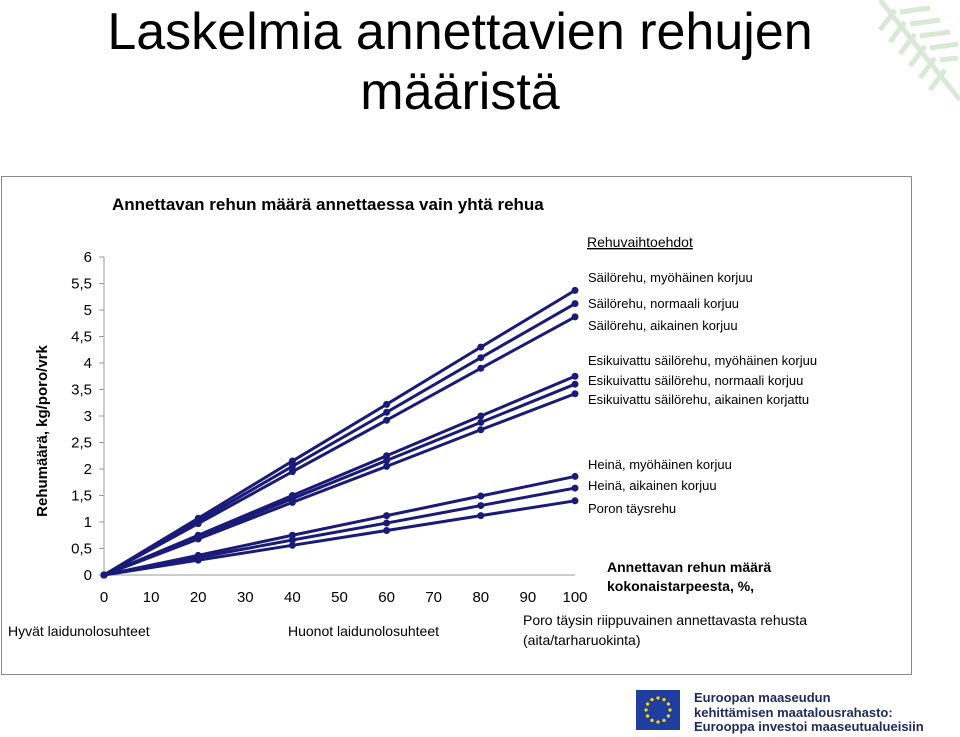  What do you see at coordinates (81, 496) in the screenshot?
I see `y-tick-label: 1,5` at bounding box center [81, 496].